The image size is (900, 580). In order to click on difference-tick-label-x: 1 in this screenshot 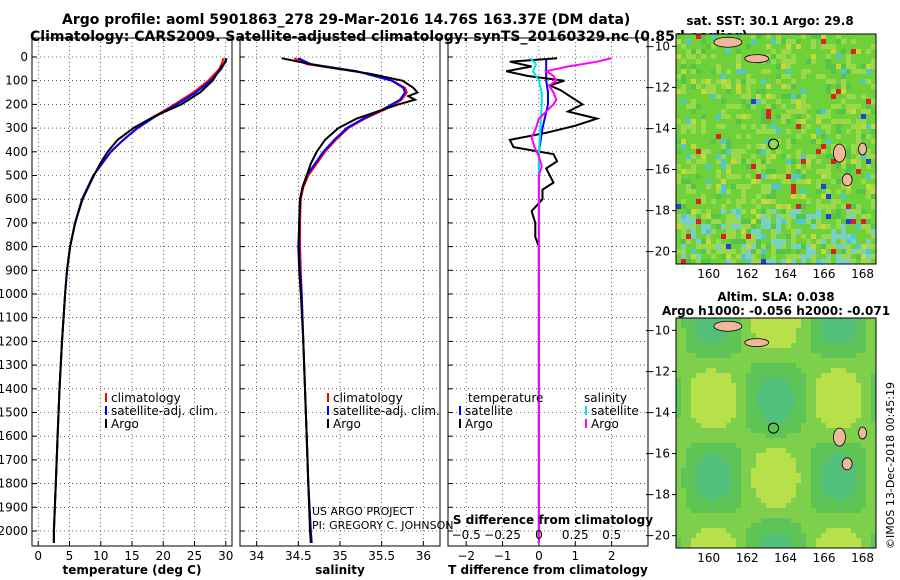, I will do `click(575, 556)`.